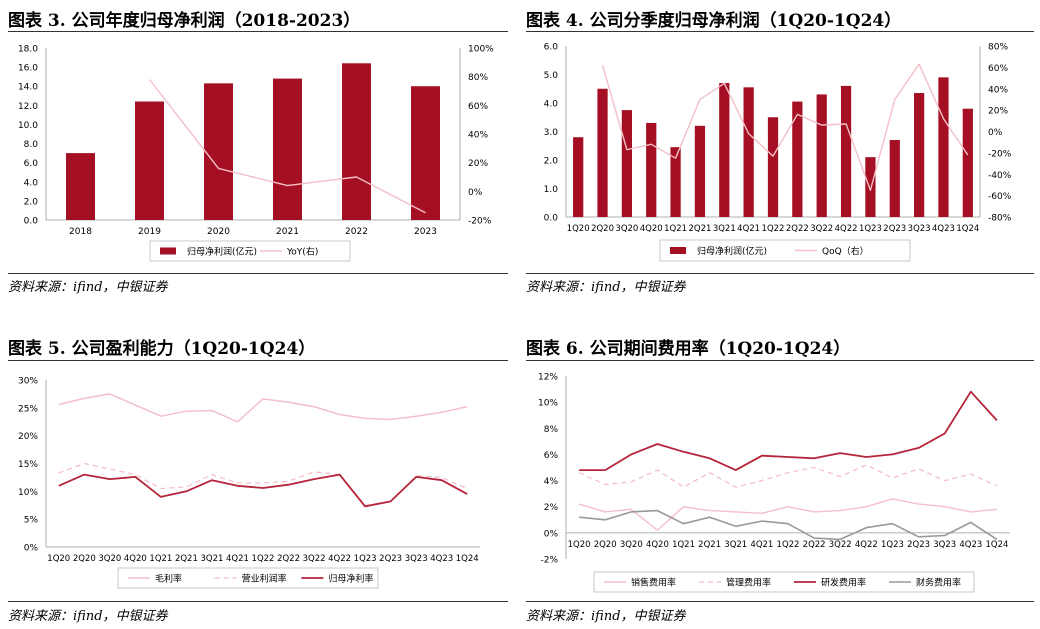 Image resolution: width=1040 pixels, height=629 pixels. Describe the element at coordinates (28, 88) in the screenshot. I see `y-tick-label: 14.0` at that location.